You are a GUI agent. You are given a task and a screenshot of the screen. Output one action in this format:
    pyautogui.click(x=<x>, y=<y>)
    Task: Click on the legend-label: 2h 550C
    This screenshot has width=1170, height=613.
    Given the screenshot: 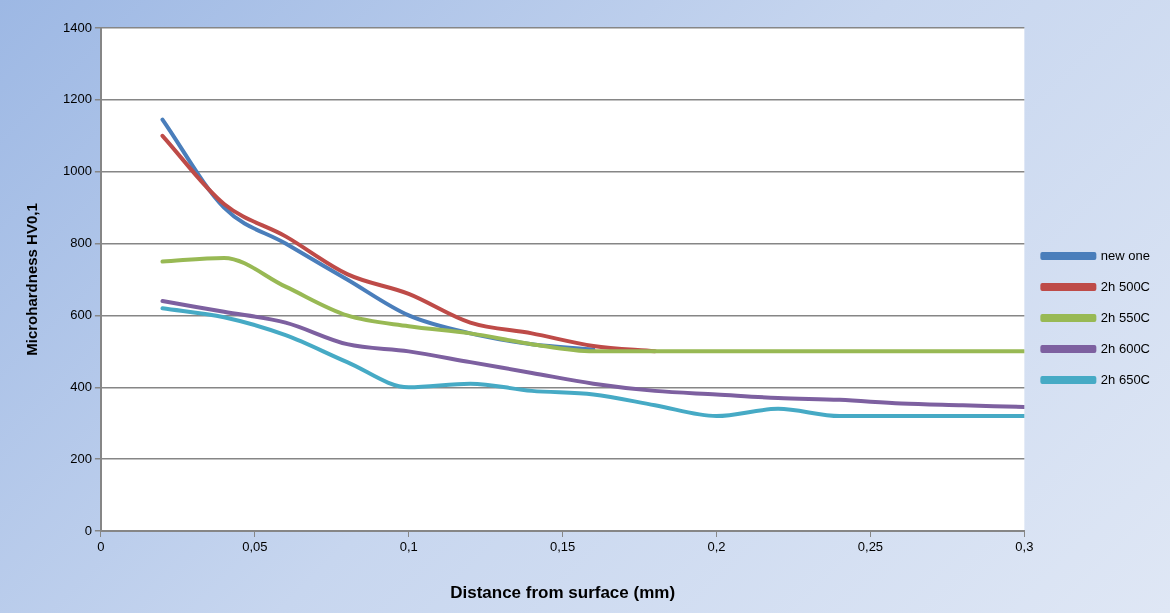 What is the action you would take?
    pyautogui.click(x=1125, y=317)
    